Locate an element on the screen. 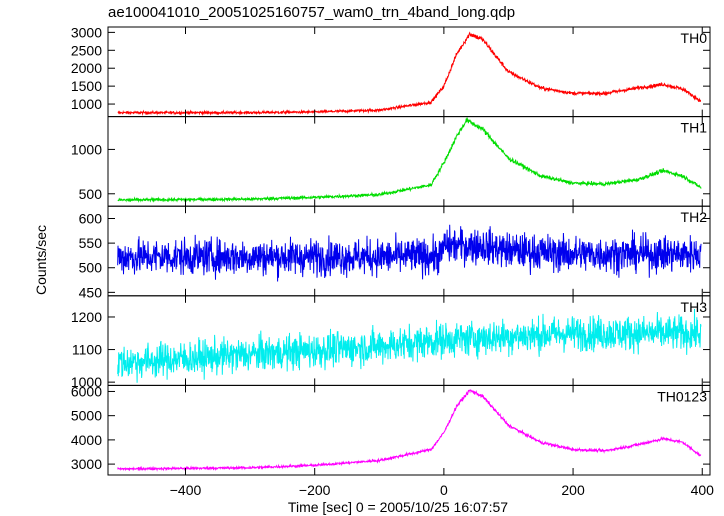  panel-label: TH0123 is located at coordinates (682, 396).